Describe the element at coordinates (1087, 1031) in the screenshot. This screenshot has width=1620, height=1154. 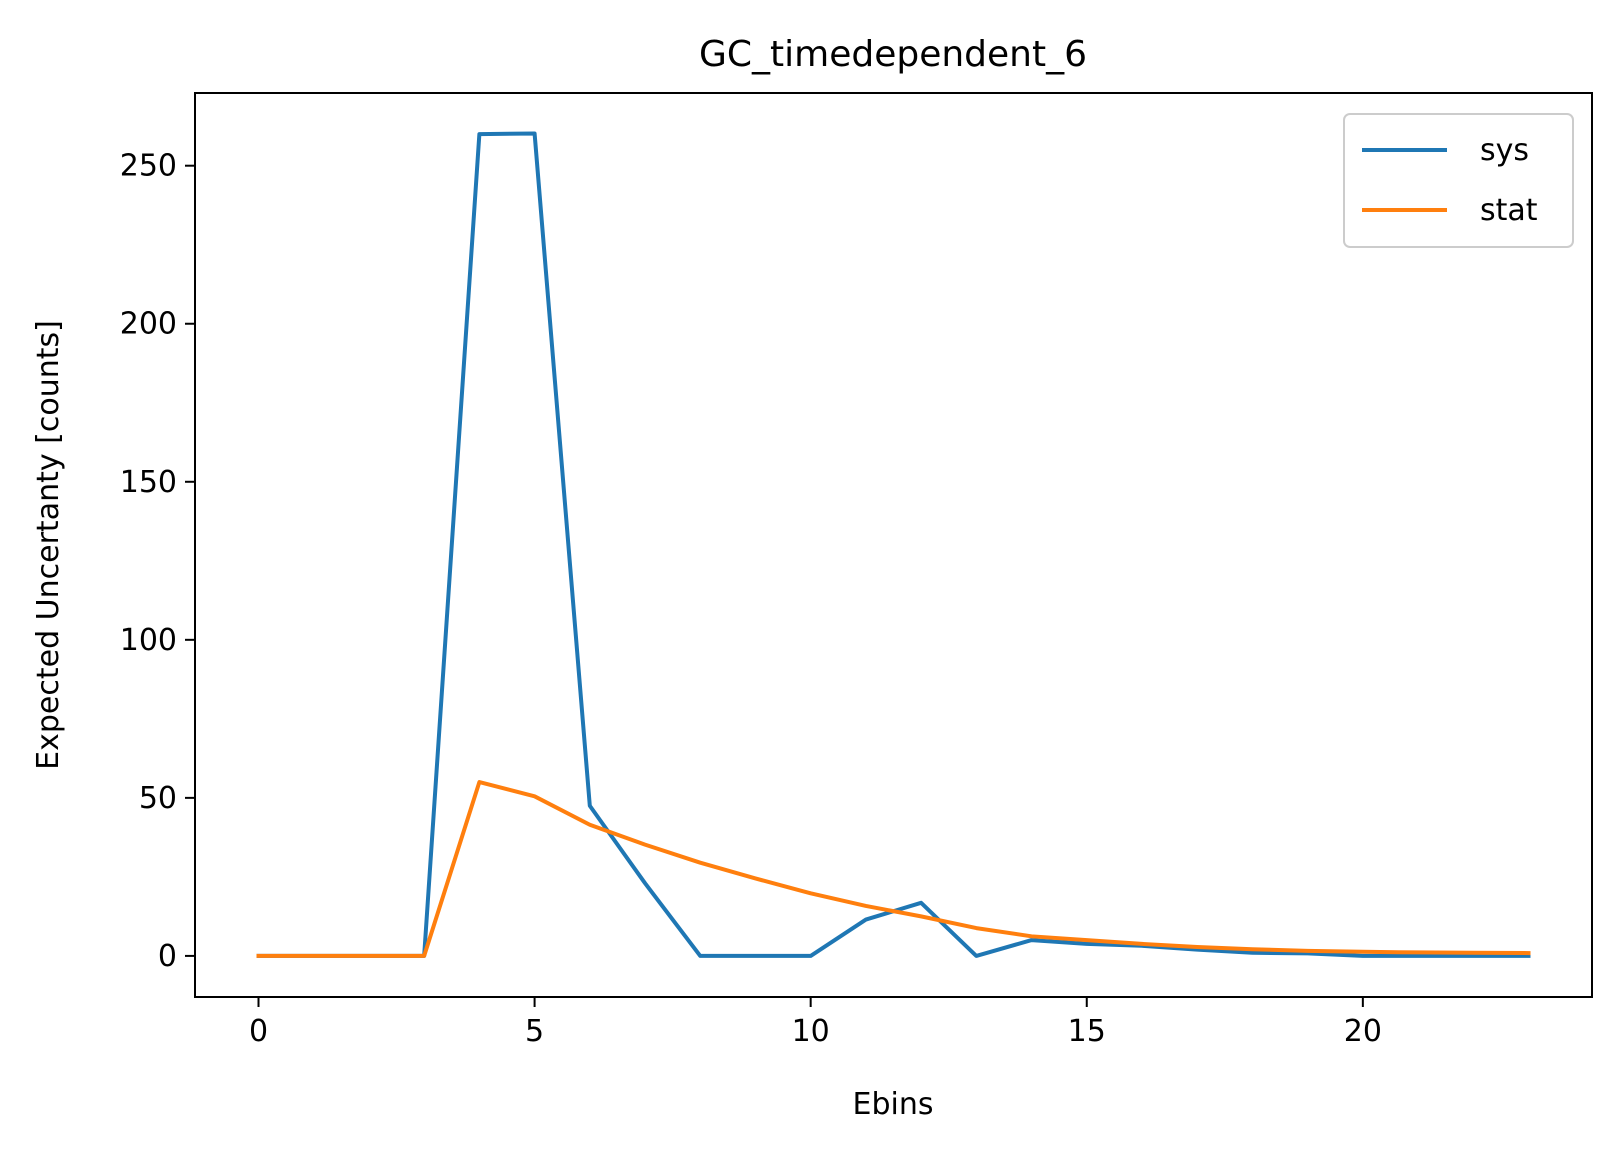
I see `x-tick-label: 15` at that location.